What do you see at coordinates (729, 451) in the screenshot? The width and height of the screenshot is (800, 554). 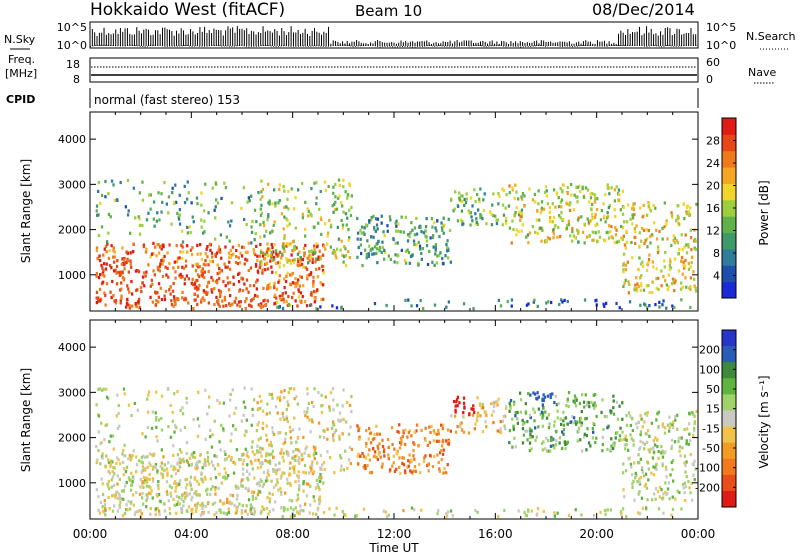 I see `velocity-colorbar-segment` at bounding box center [729, 451].